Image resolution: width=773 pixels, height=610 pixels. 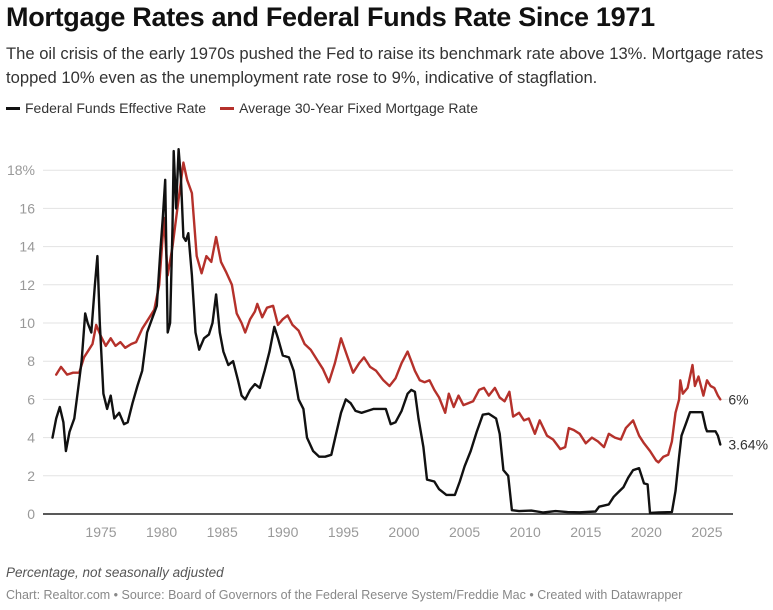 I want to click on legend-item-mortgage: Average 30-Year Fixed Mortgage Rate, so click(x=349, y=108).